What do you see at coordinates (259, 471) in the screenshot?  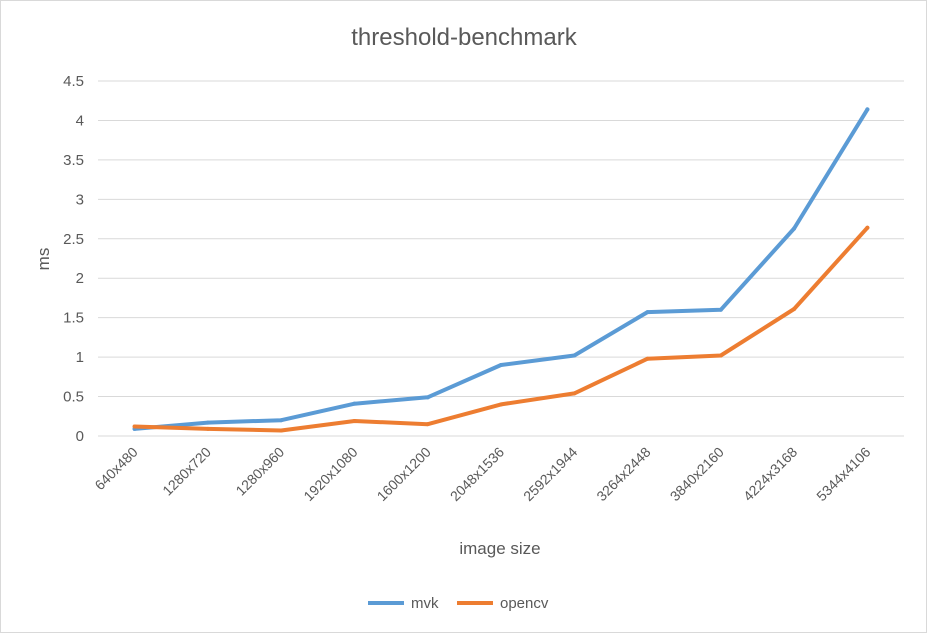 I see `x-tick-label: 1280x960` at bounding box center [259, 471].